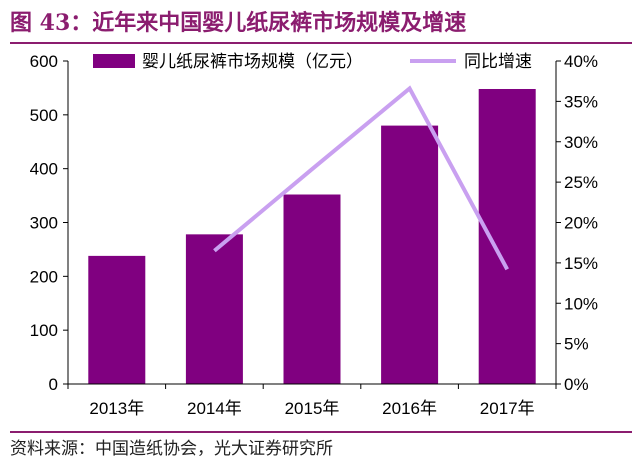 This screenshot has height=468, width=640. Describe the element at coordinates (53, 384) in the screenshot. I see `left-tick-label-0: 0` at that location.